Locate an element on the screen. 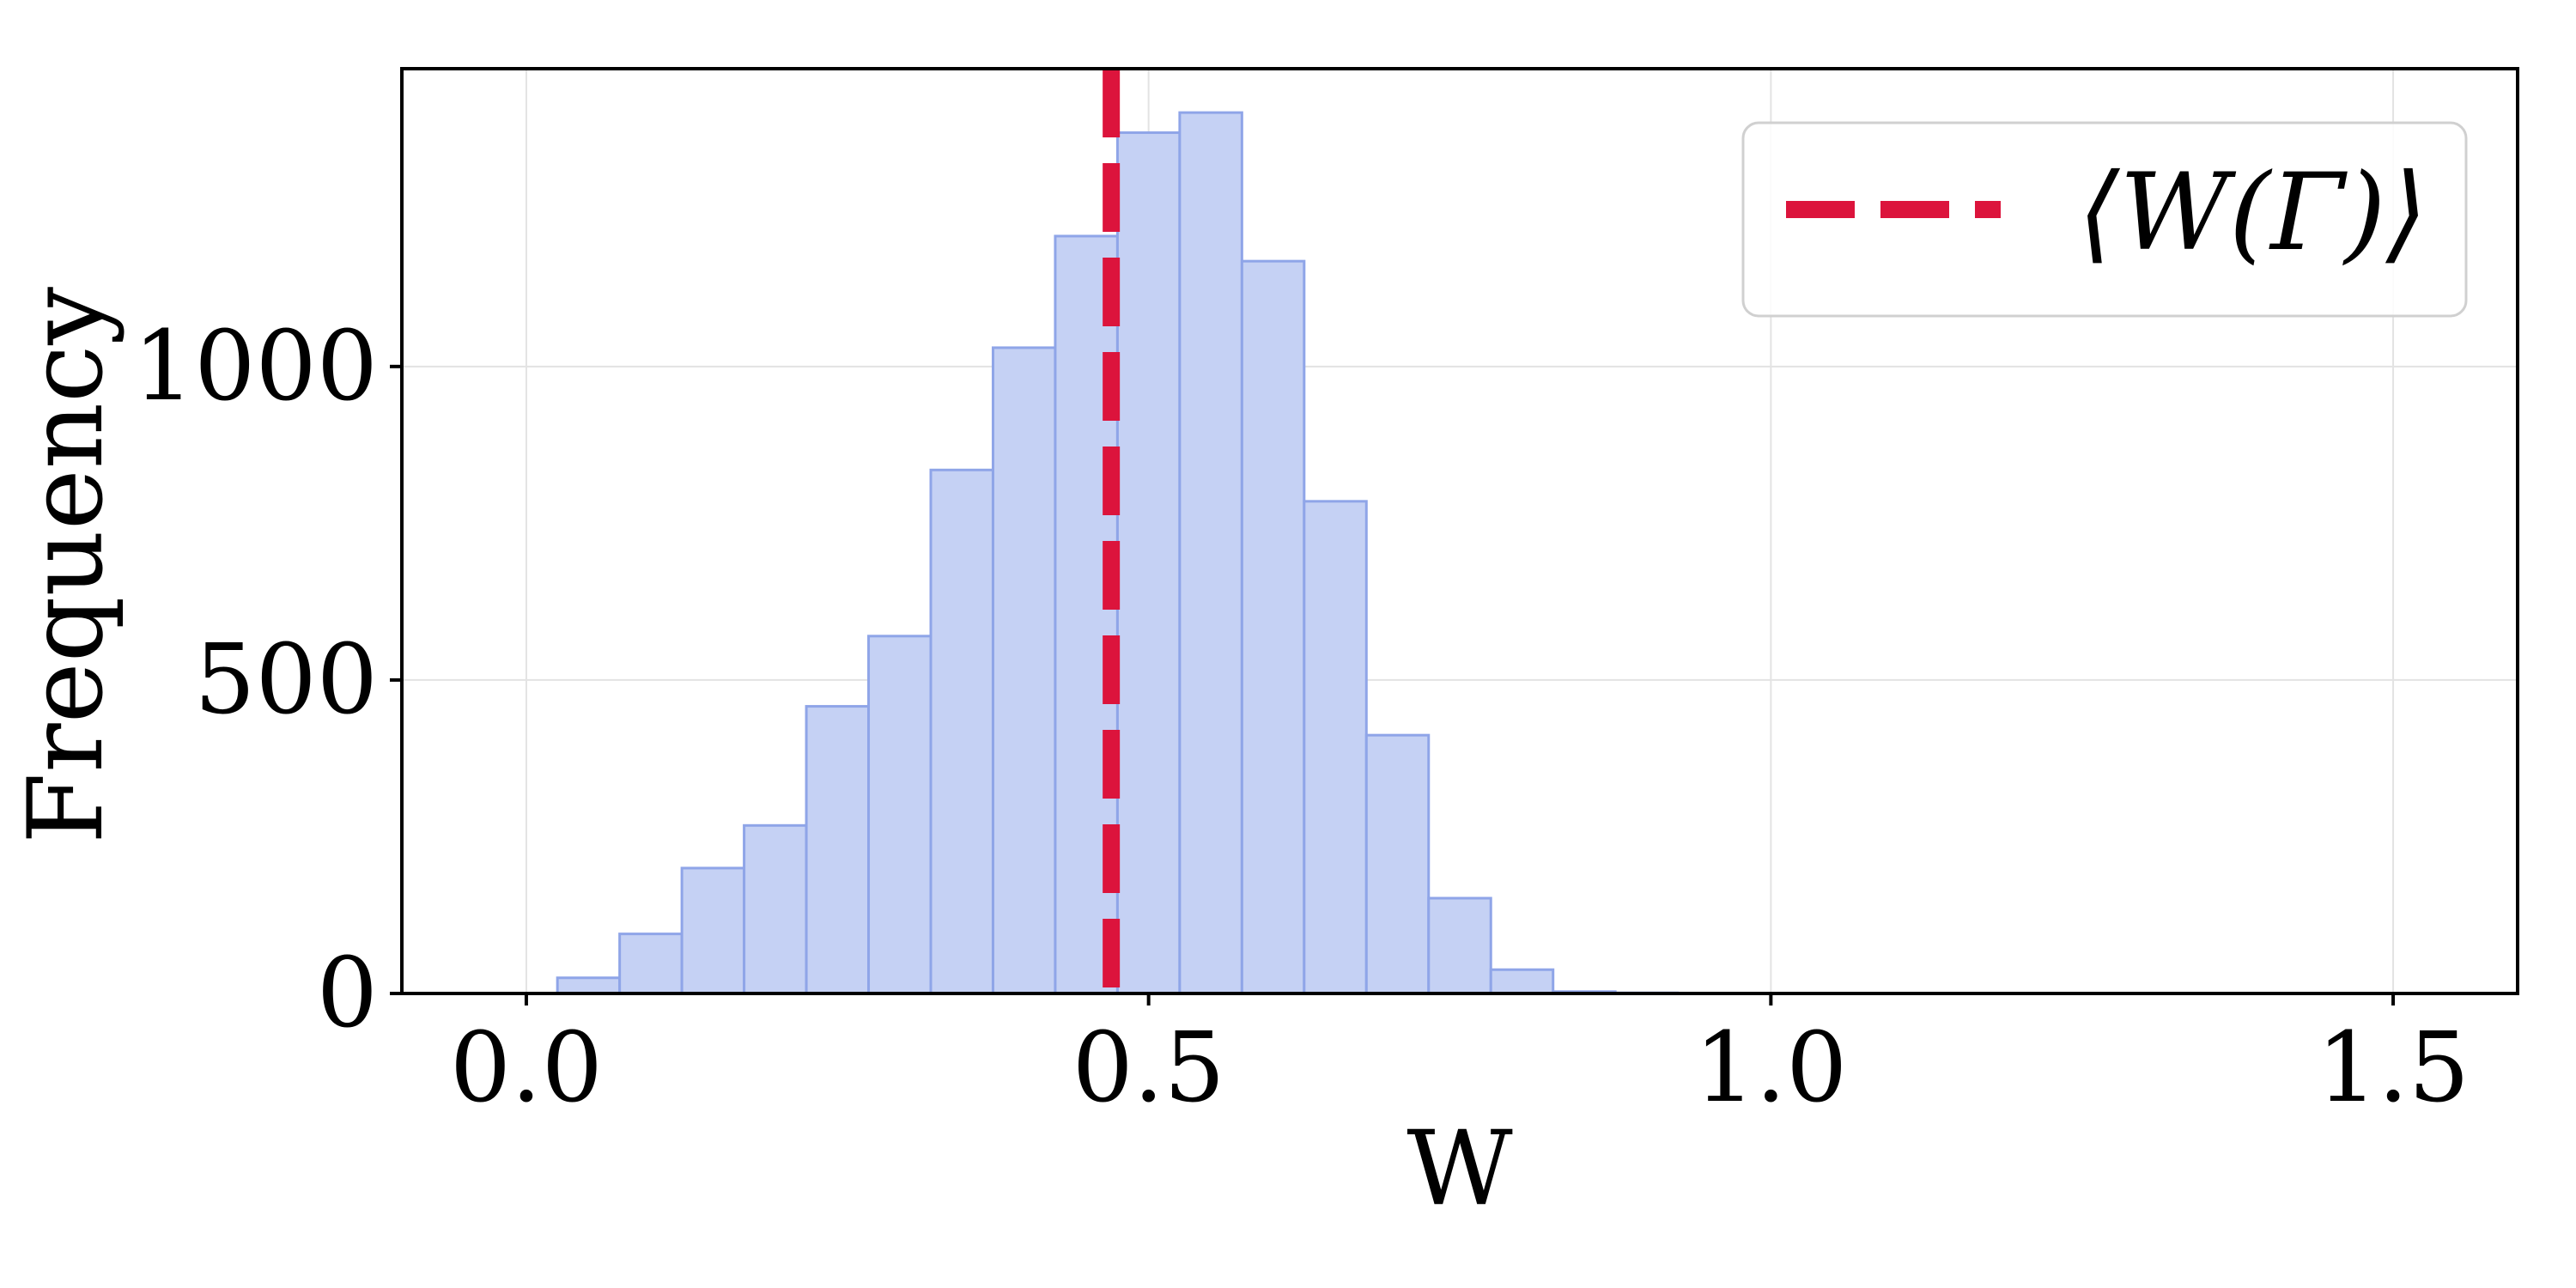  x-tick-label: 1.0 is located at coordinates (1770, 1068).